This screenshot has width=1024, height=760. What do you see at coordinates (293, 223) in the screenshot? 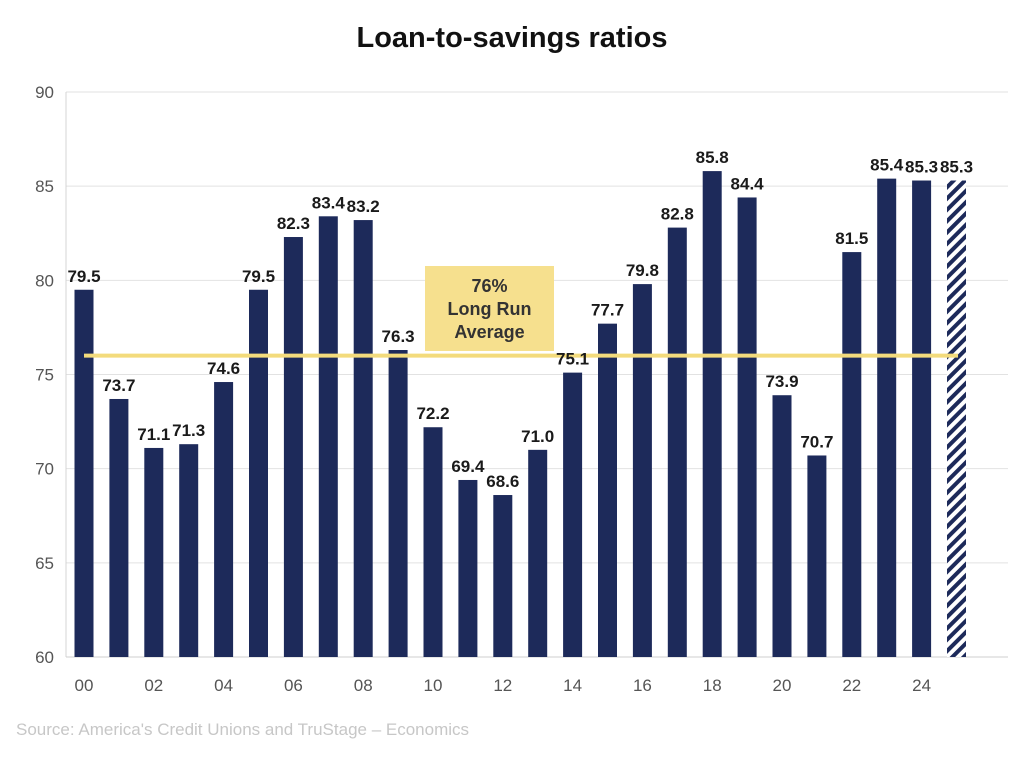
I see `data-label: 82.3` at bounding box center [293, 223].